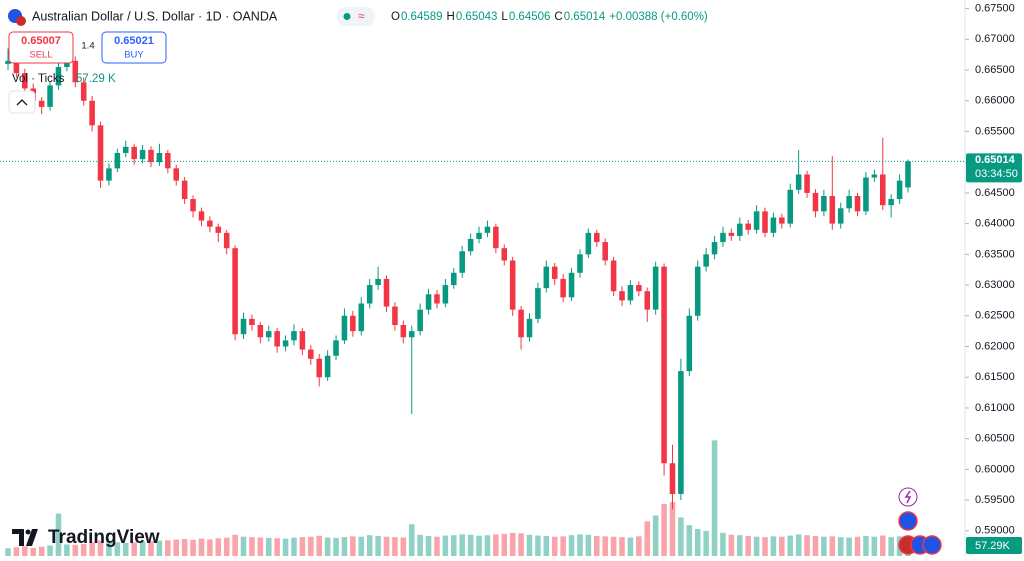  What do you see at coordinates (996, 174) in the screenshot?
I see `countdown: 03:34:50` at bounding box center [996, 174].